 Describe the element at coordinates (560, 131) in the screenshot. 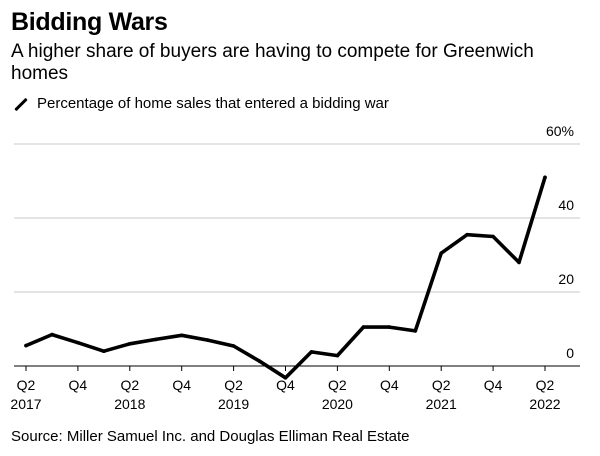

I see `y-tick-label-60: 60%` at that location.